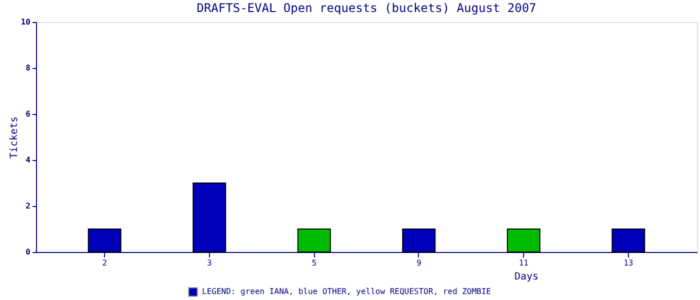 The height and width of the screenshot is (300, 700). Describe the element at coordinates (347, 291) in the screenshot. I see `legend-label: LEGEND: green IANA, blue OTHER, yellow REQUESTOR, red ZOMBIE` at that location.